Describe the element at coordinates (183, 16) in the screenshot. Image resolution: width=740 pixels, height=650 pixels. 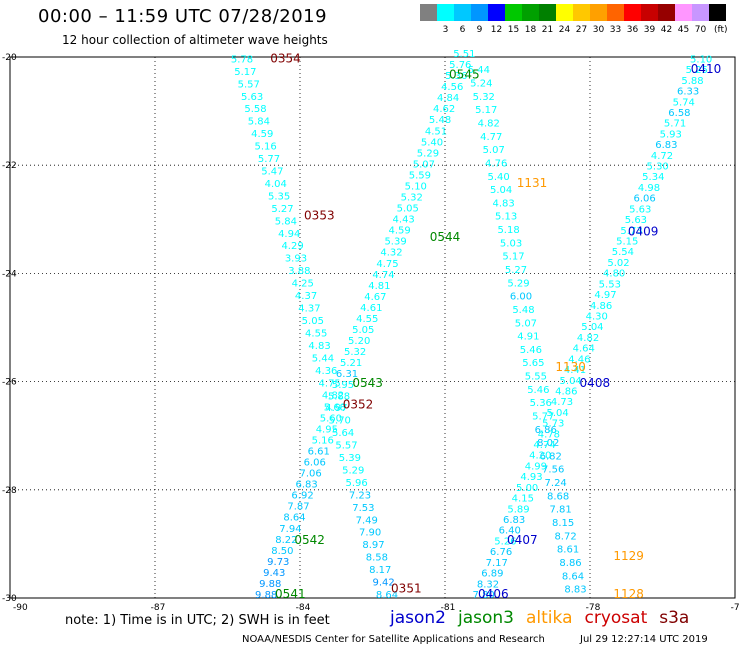
I see `chart-title: 00:00 – 11:59 UTC 07/28/2019` at that location.